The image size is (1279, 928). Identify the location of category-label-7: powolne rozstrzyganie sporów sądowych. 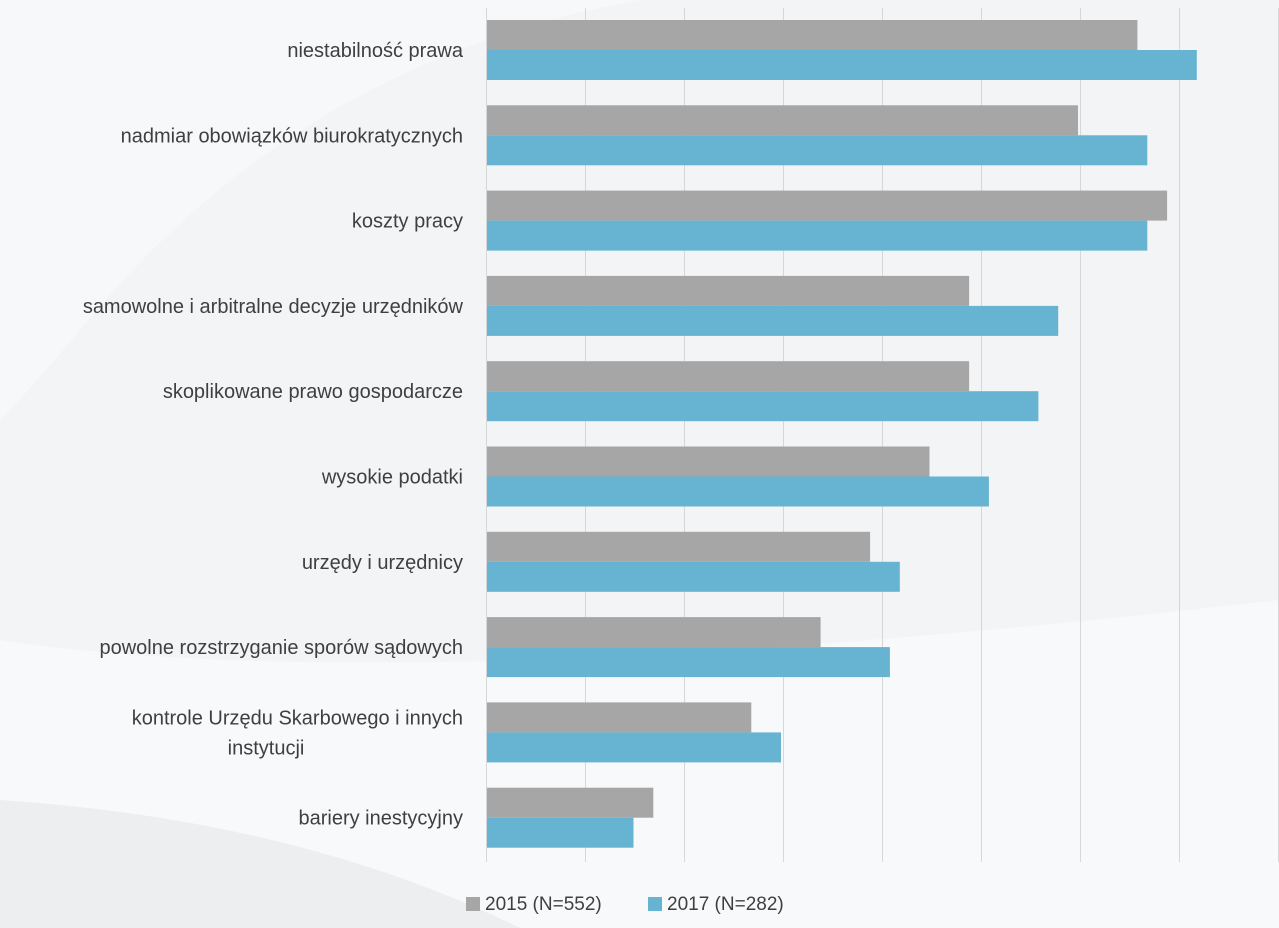
(281, 648).